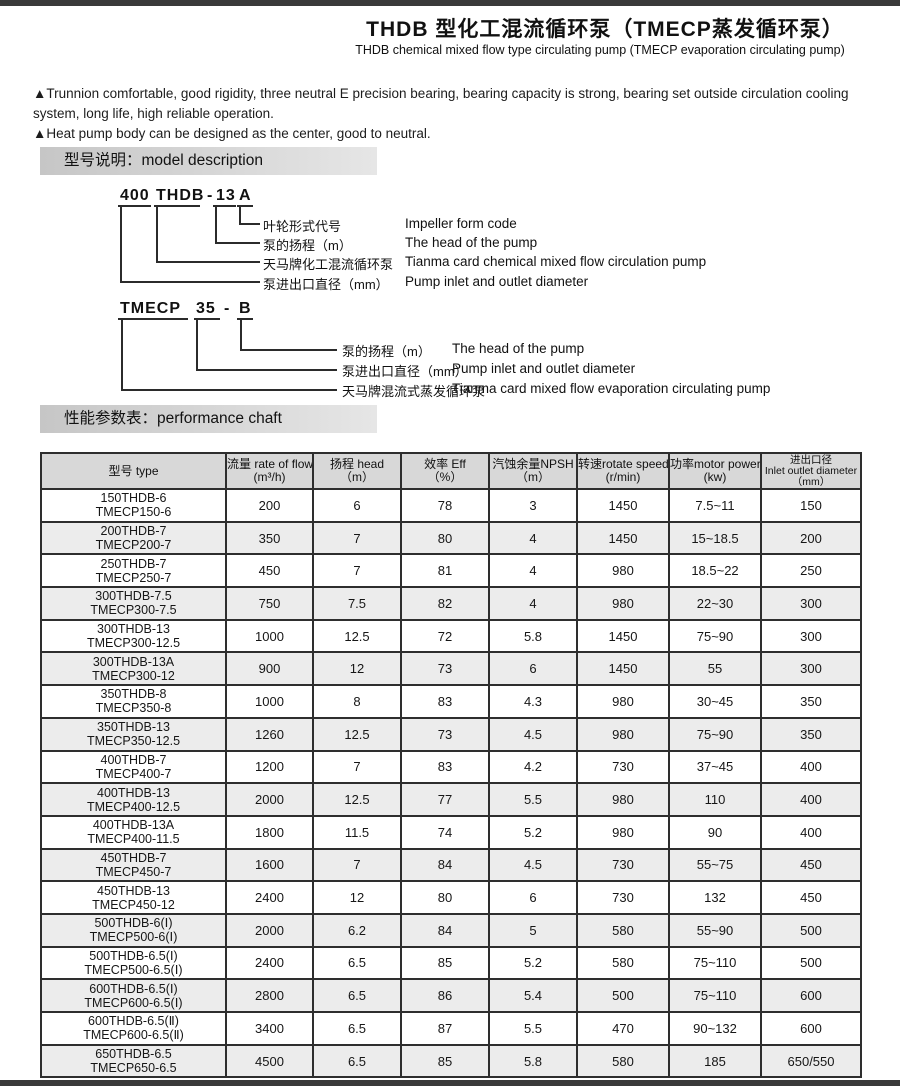 The height and width of the screenshot is (1088, 900). I want to click on pump-type-cell: 500THDB-6(Ⅰ) TMECP500-6(Ⅰ), so click(133, 930).